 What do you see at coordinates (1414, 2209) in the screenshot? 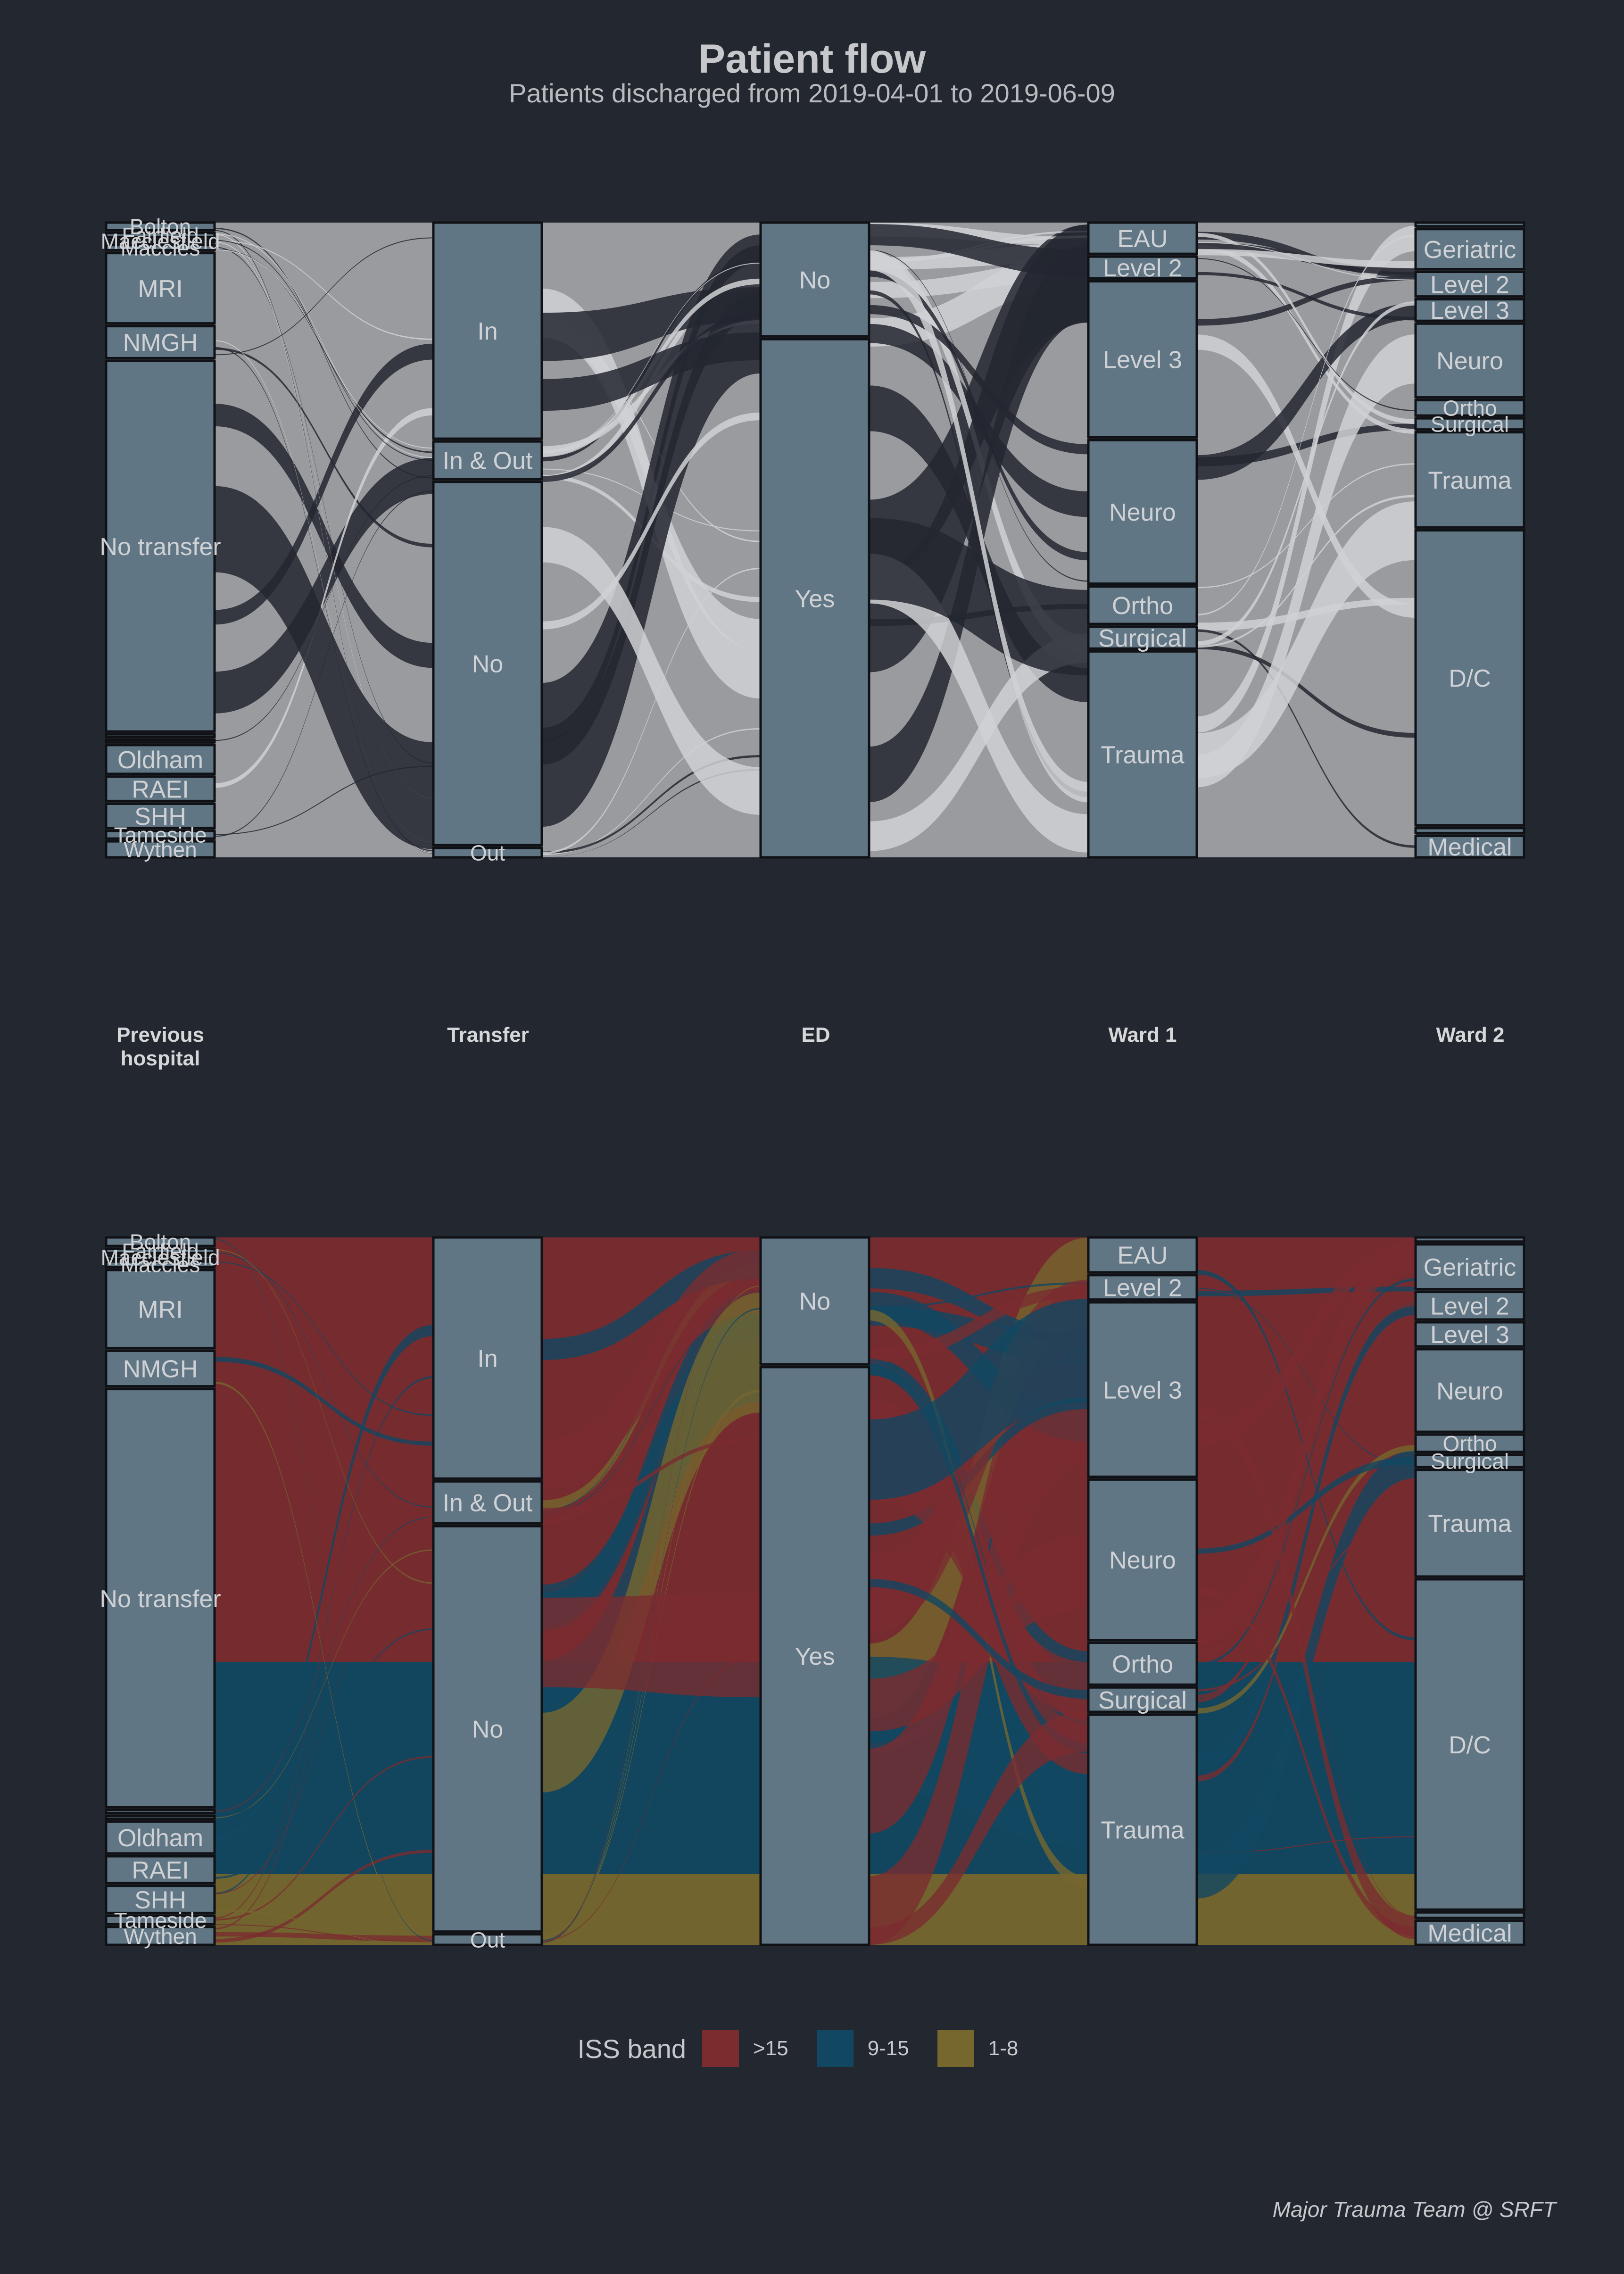
I see `credit: Major Trauma Team @ SRFT` at bounding box center [1414, 2209].